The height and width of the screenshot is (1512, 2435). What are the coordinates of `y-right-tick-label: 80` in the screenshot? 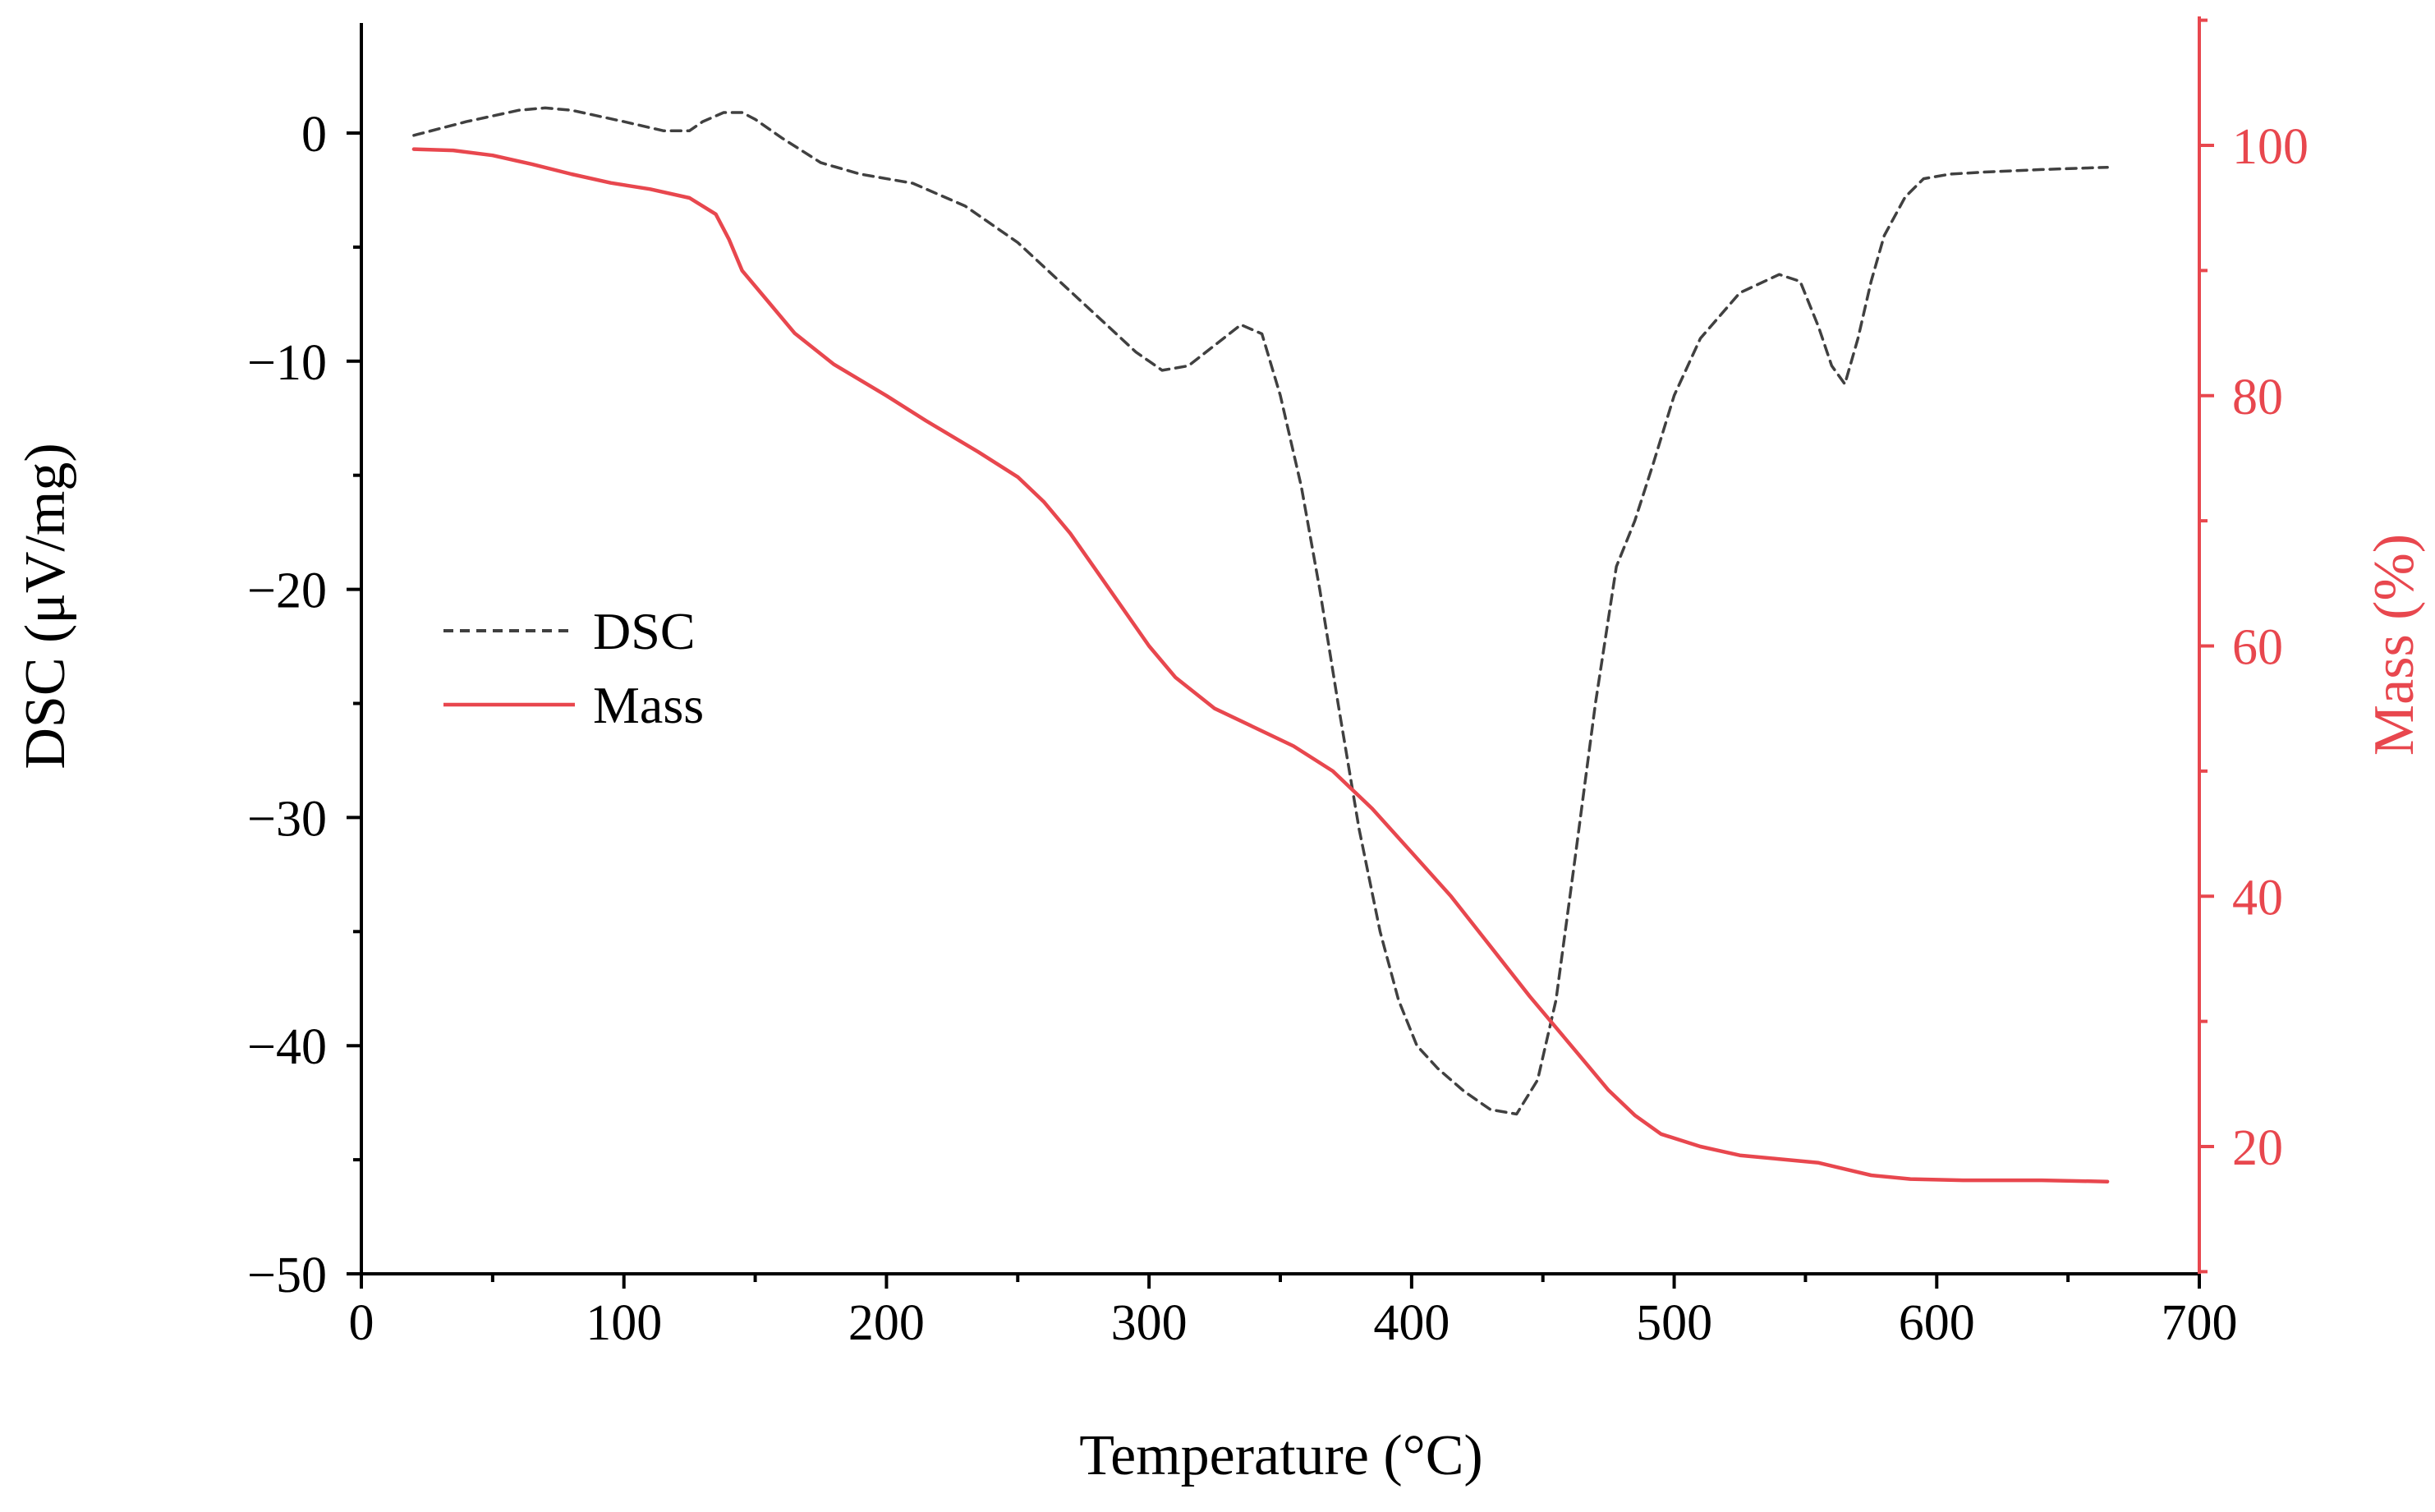 It's located at (2258, 397).